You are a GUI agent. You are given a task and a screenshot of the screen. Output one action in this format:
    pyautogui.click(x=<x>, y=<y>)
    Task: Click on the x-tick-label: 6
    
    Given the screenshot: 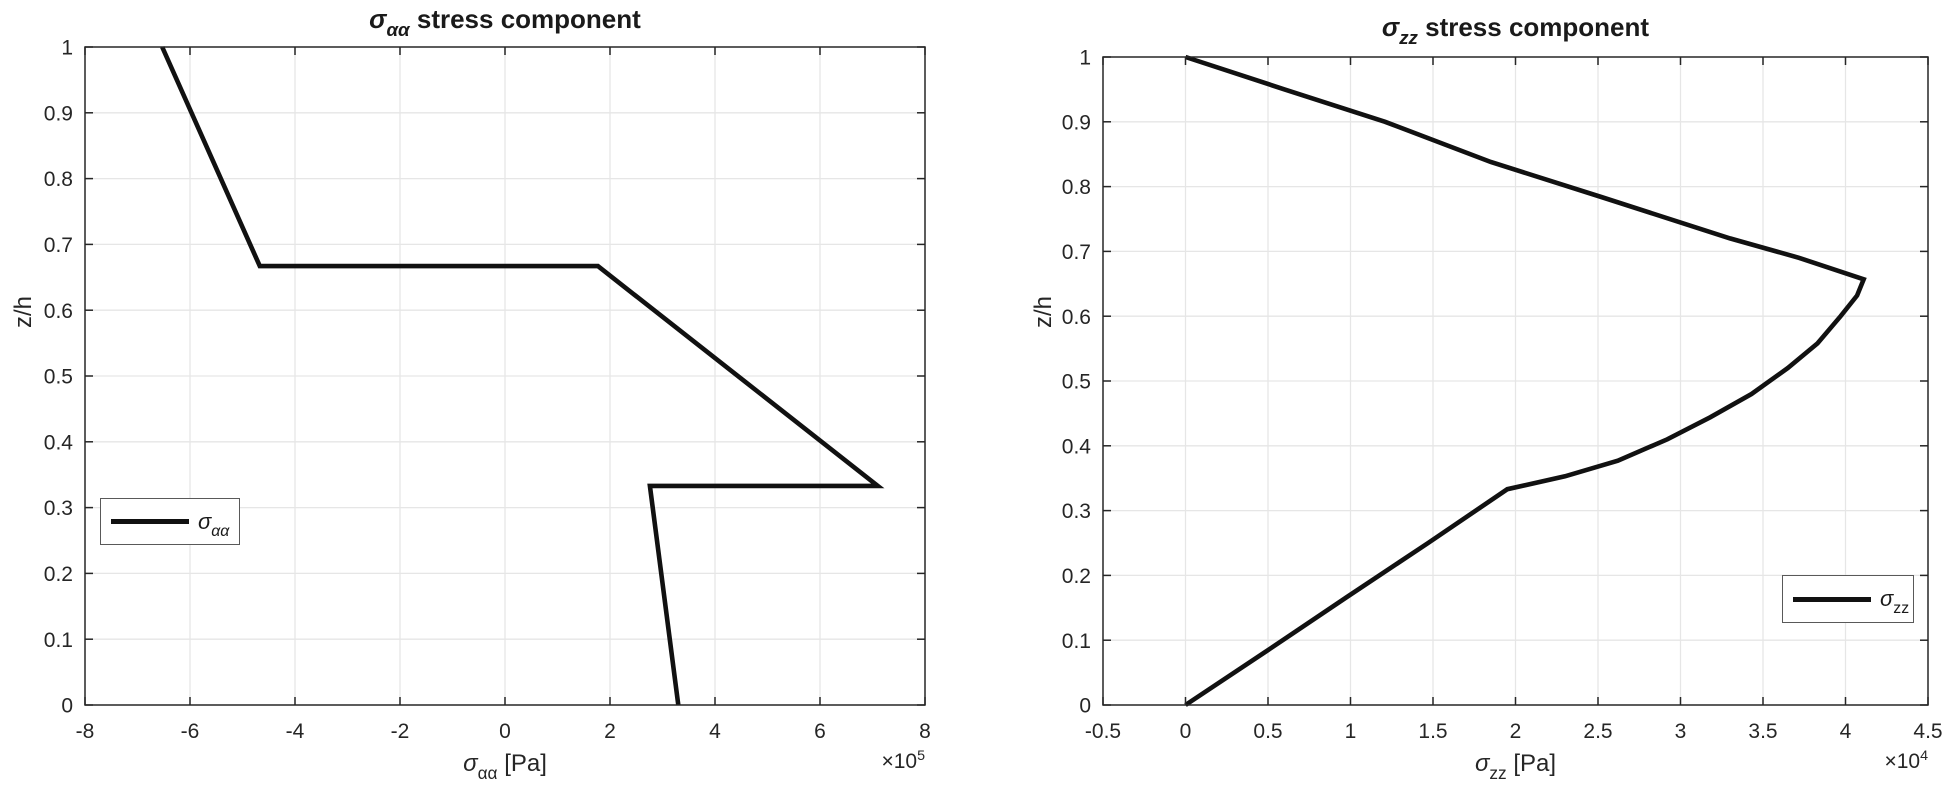 What is the action you would take?
    pyautogui.click(x=820, y=731)
    